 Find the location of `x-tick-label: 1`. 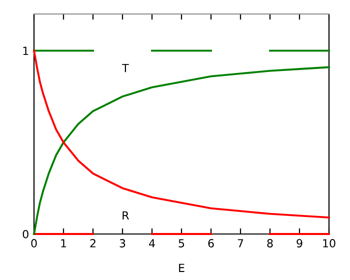

x-tick-label: 1 is located at coordinates (63, 243).